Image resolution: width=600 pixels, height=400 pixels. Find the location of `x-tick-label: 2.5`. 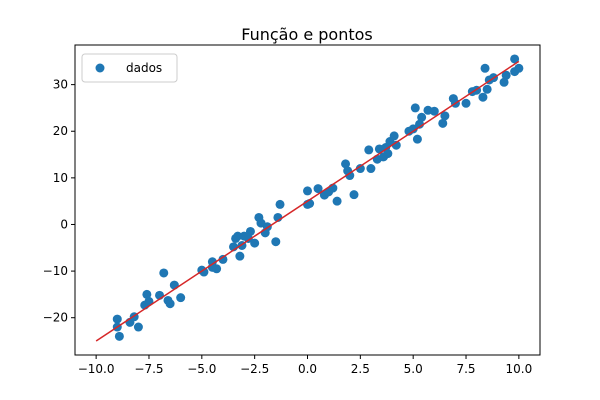

x-tick-label: 2.5 is located at coordinates (360, 369).